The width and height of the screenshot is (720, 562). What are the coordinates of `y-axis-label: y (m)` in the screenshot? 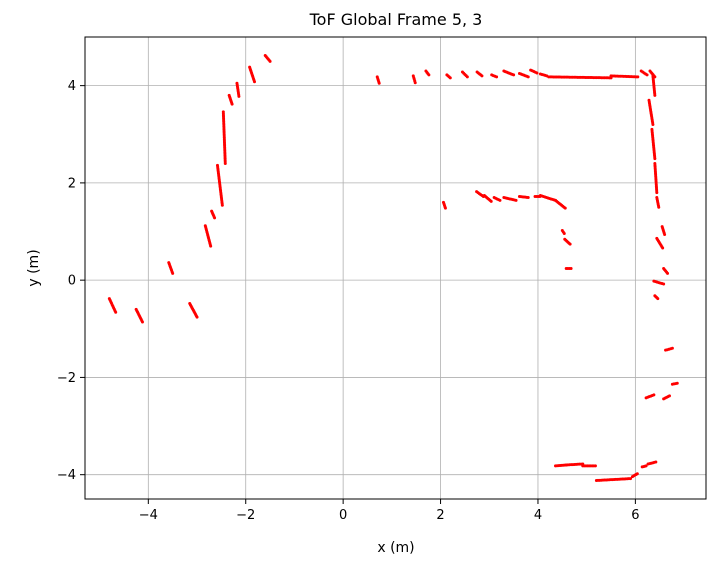 It's located at (34, 267).